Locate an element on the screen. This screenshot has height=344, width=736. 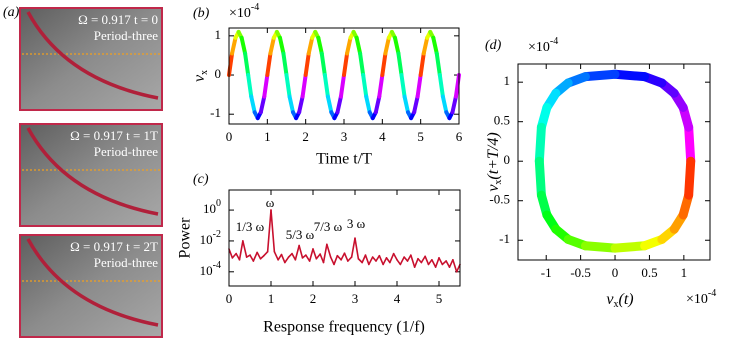
y-axis-label-part: x is located at coordinates (204, 72).